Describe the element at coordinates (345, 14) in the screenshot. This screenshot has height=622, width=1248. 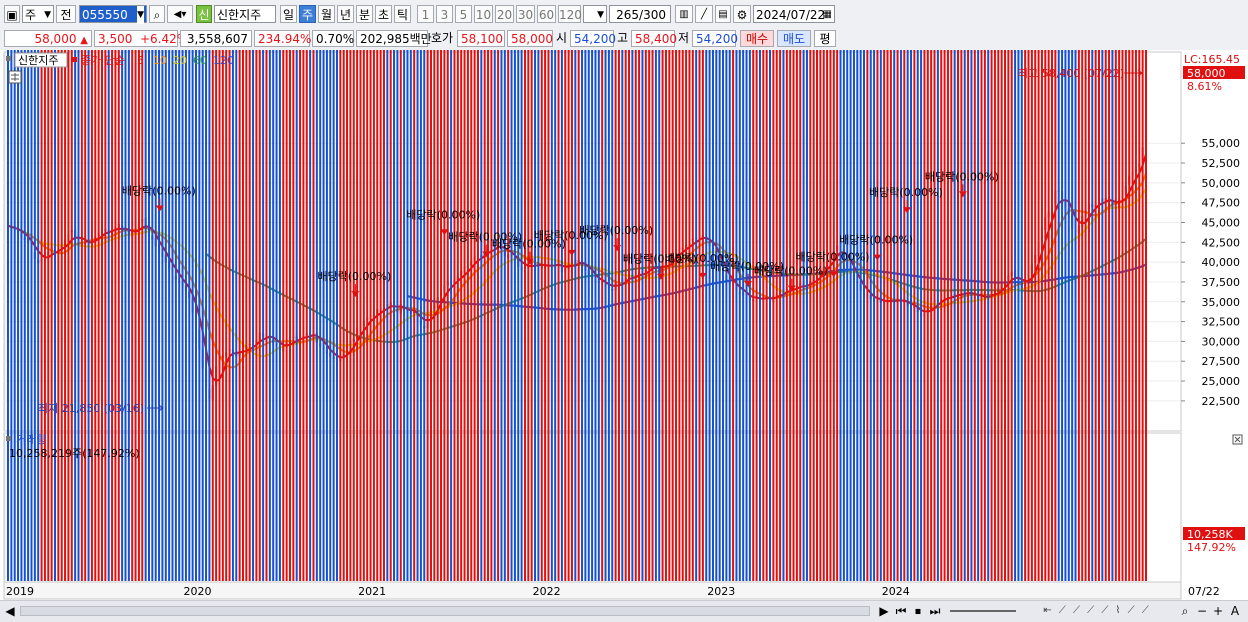
I see `tab-period-year: 년` at that location.